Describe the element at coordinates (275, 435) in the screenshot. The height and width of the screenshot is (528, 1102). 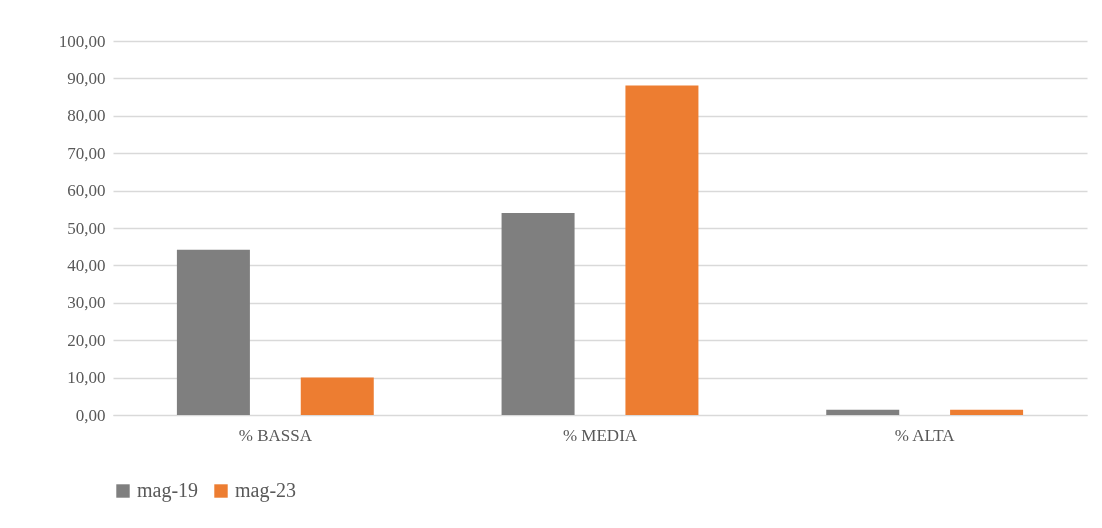
I see `x-tick-label: % BASSA` at that location.